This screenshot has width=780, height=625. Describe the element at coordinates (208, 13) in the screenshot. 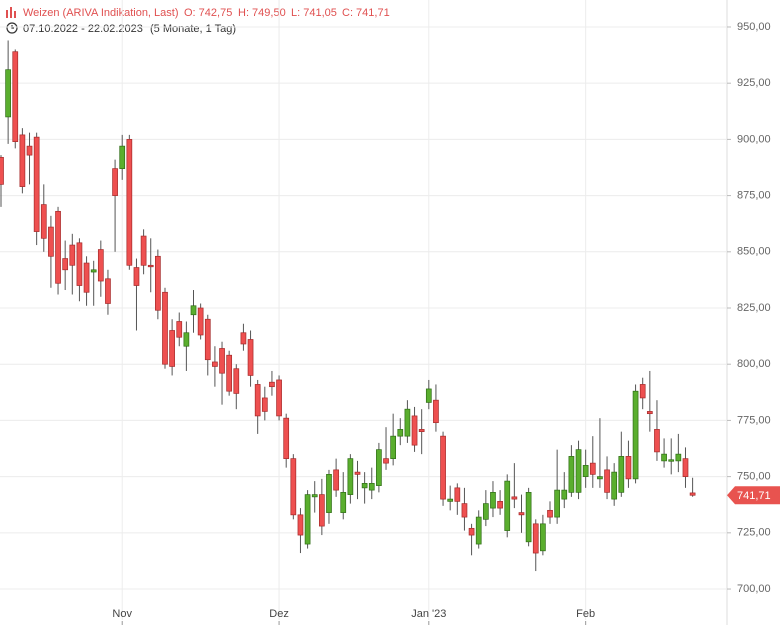

I see `ohlc-open: O: 742,75` at that location.